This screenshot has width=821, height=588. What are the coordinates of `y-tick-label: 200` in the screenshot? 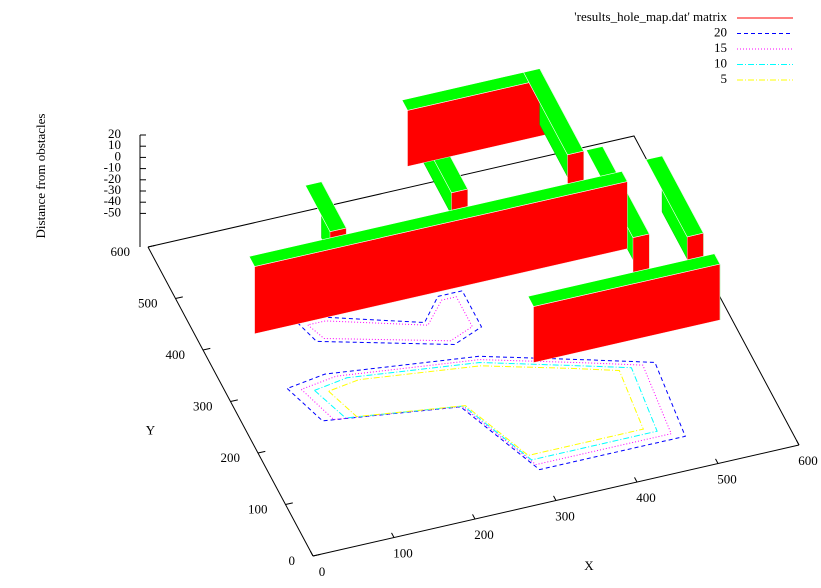 It's located at (231, 457).